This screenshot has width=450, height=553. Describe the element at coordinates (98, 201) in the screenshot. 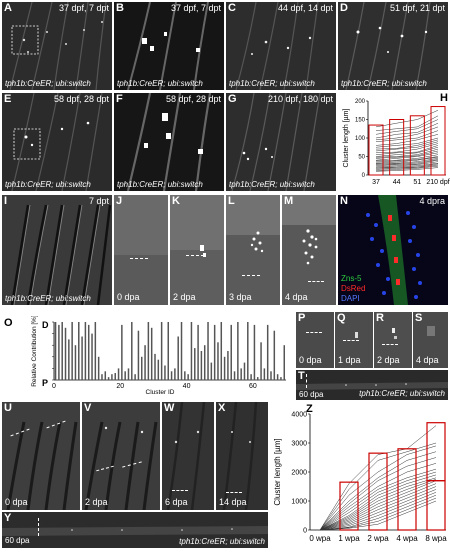

I see `time-label: 7 dpt` at that location.